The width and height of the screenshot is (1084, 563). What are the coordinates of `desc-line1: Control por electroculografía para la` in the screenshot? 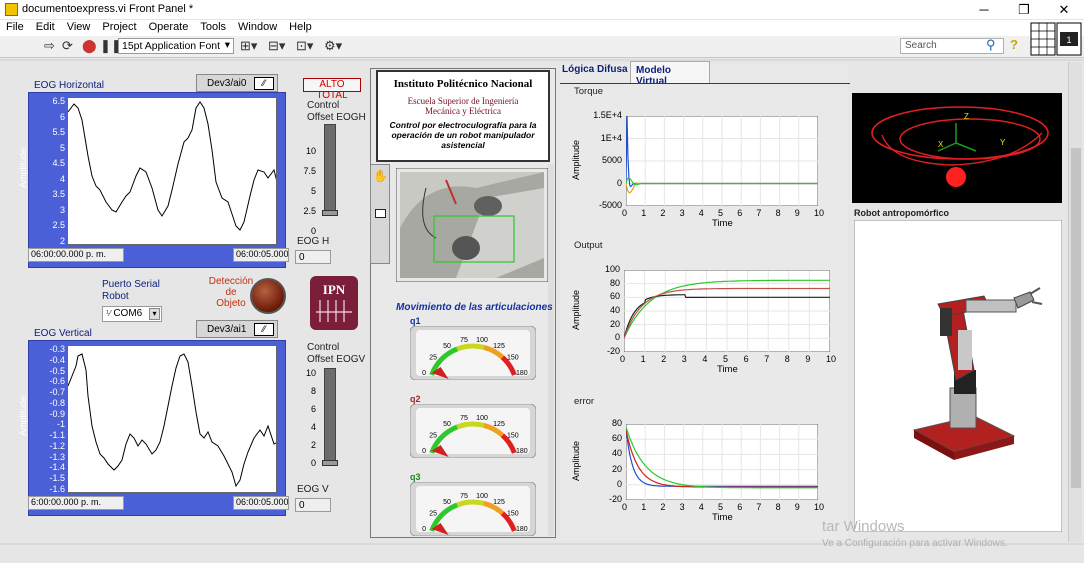 It's located at (463, 125).